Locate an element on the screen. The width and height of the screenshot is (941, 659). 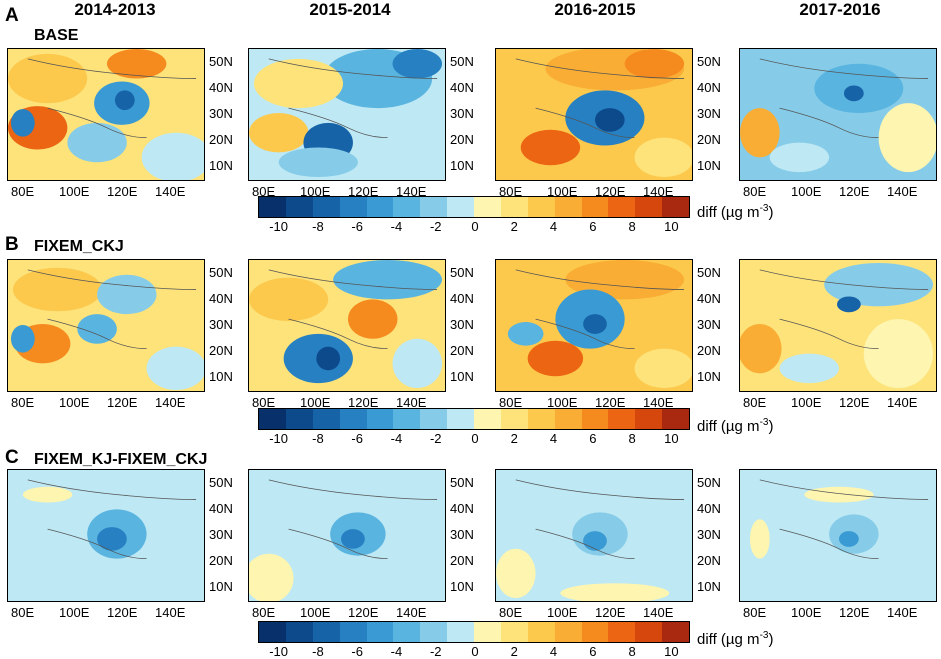
map-c-2015-2014 is located at coordinates (347, 535).